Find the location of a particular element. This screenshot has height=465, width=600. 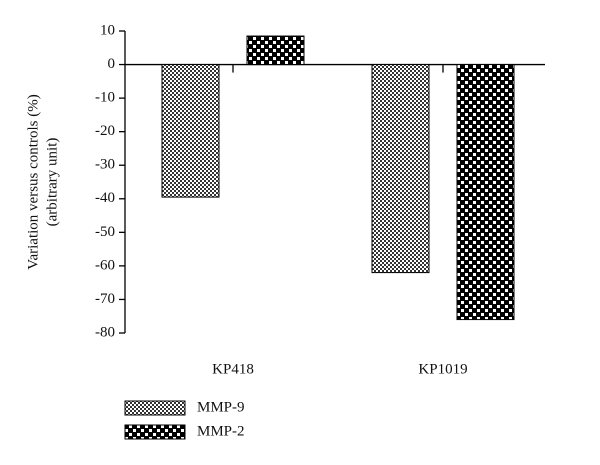

y-tick-label: -30 is located at coordinates (105, 165).